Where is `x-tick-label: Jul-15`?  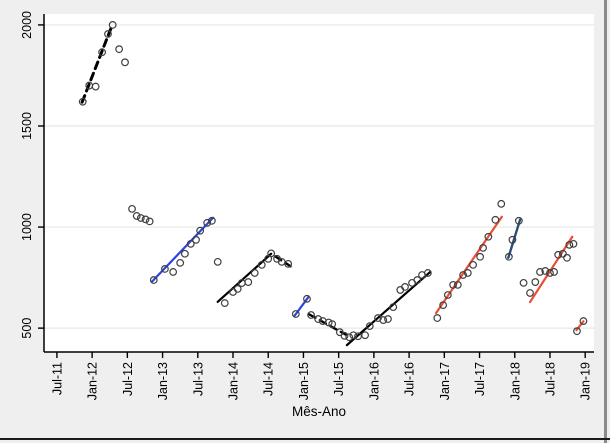 x-tick-label: Jul-15 is located at coordinates (339, 379).